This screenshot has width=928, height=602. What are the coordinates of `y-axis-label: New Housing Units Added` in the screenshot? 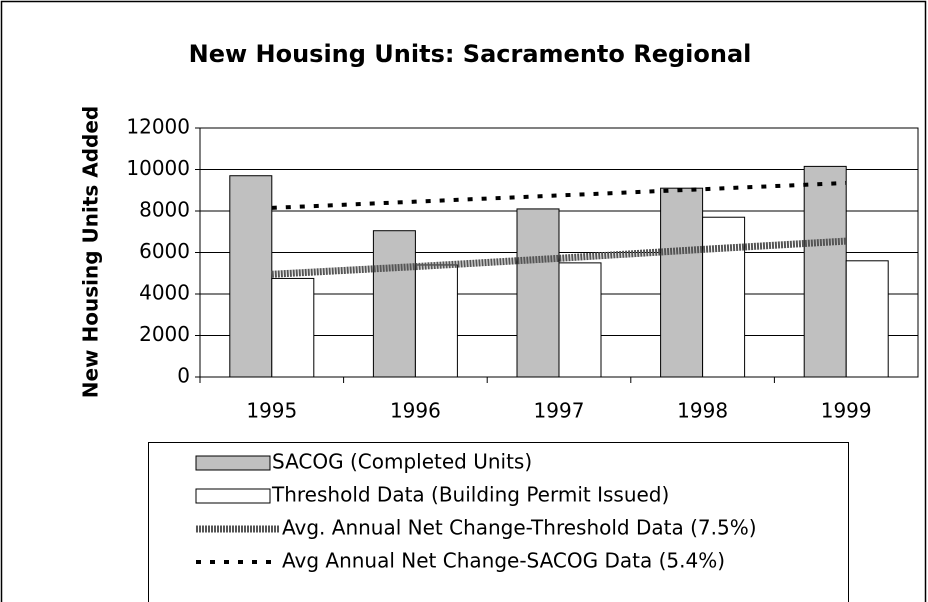 It's located at (91, 252).